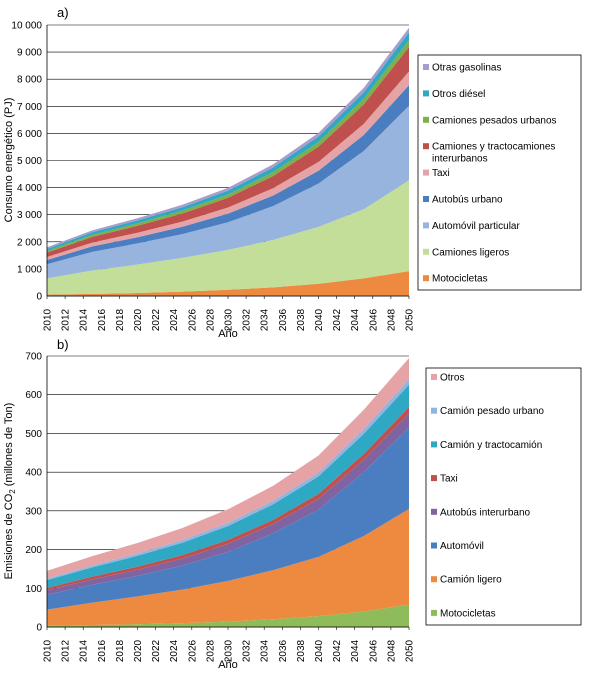 The image size is (589, 675). What do you see at coordinates (63, 12) in the screenshot?
I see `panel-label: a)` at bounding box center [63, 12].